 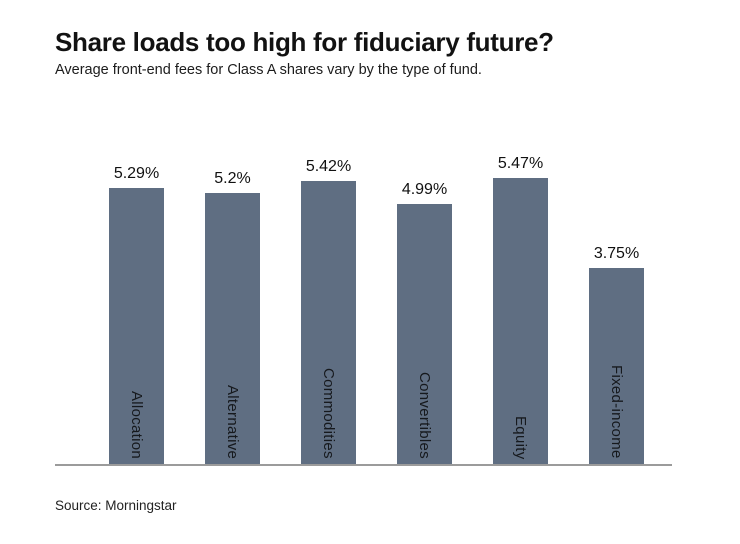 I want to click on bar-category-label: Fixed-income, so click(x=616, y=412).